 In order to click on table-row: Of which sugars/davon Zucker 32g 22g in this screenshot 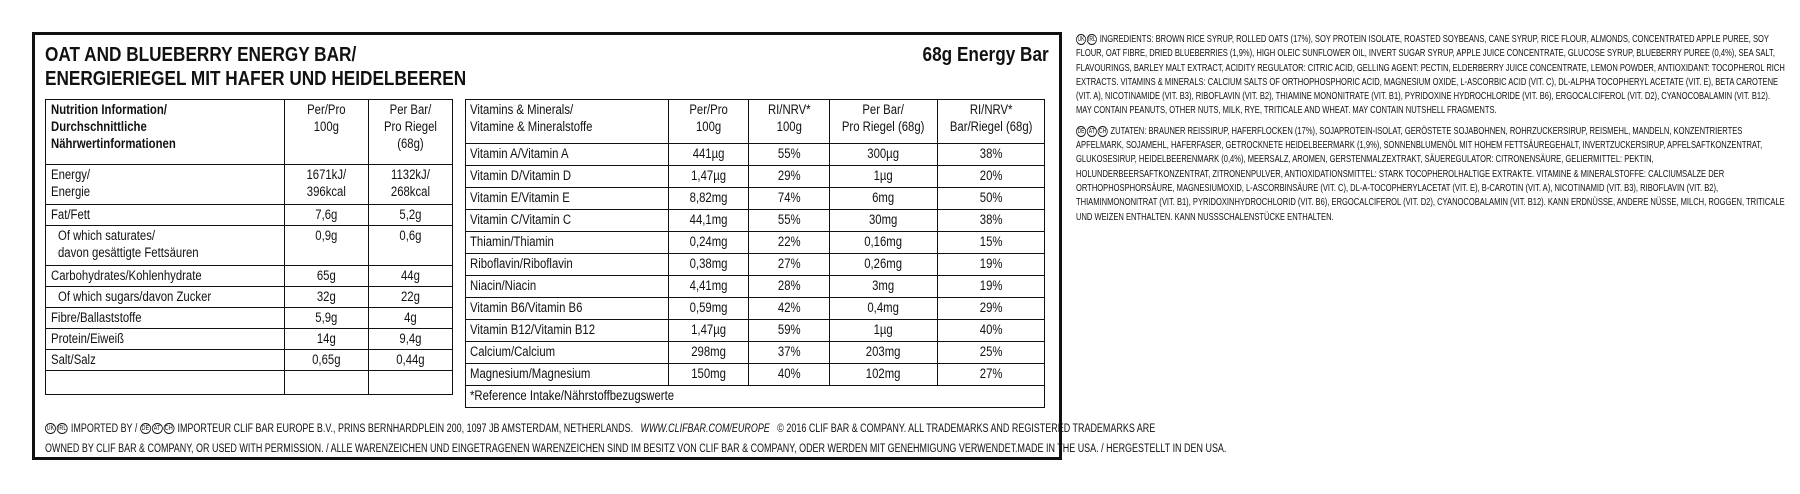, I will do `click(248, 297)`.